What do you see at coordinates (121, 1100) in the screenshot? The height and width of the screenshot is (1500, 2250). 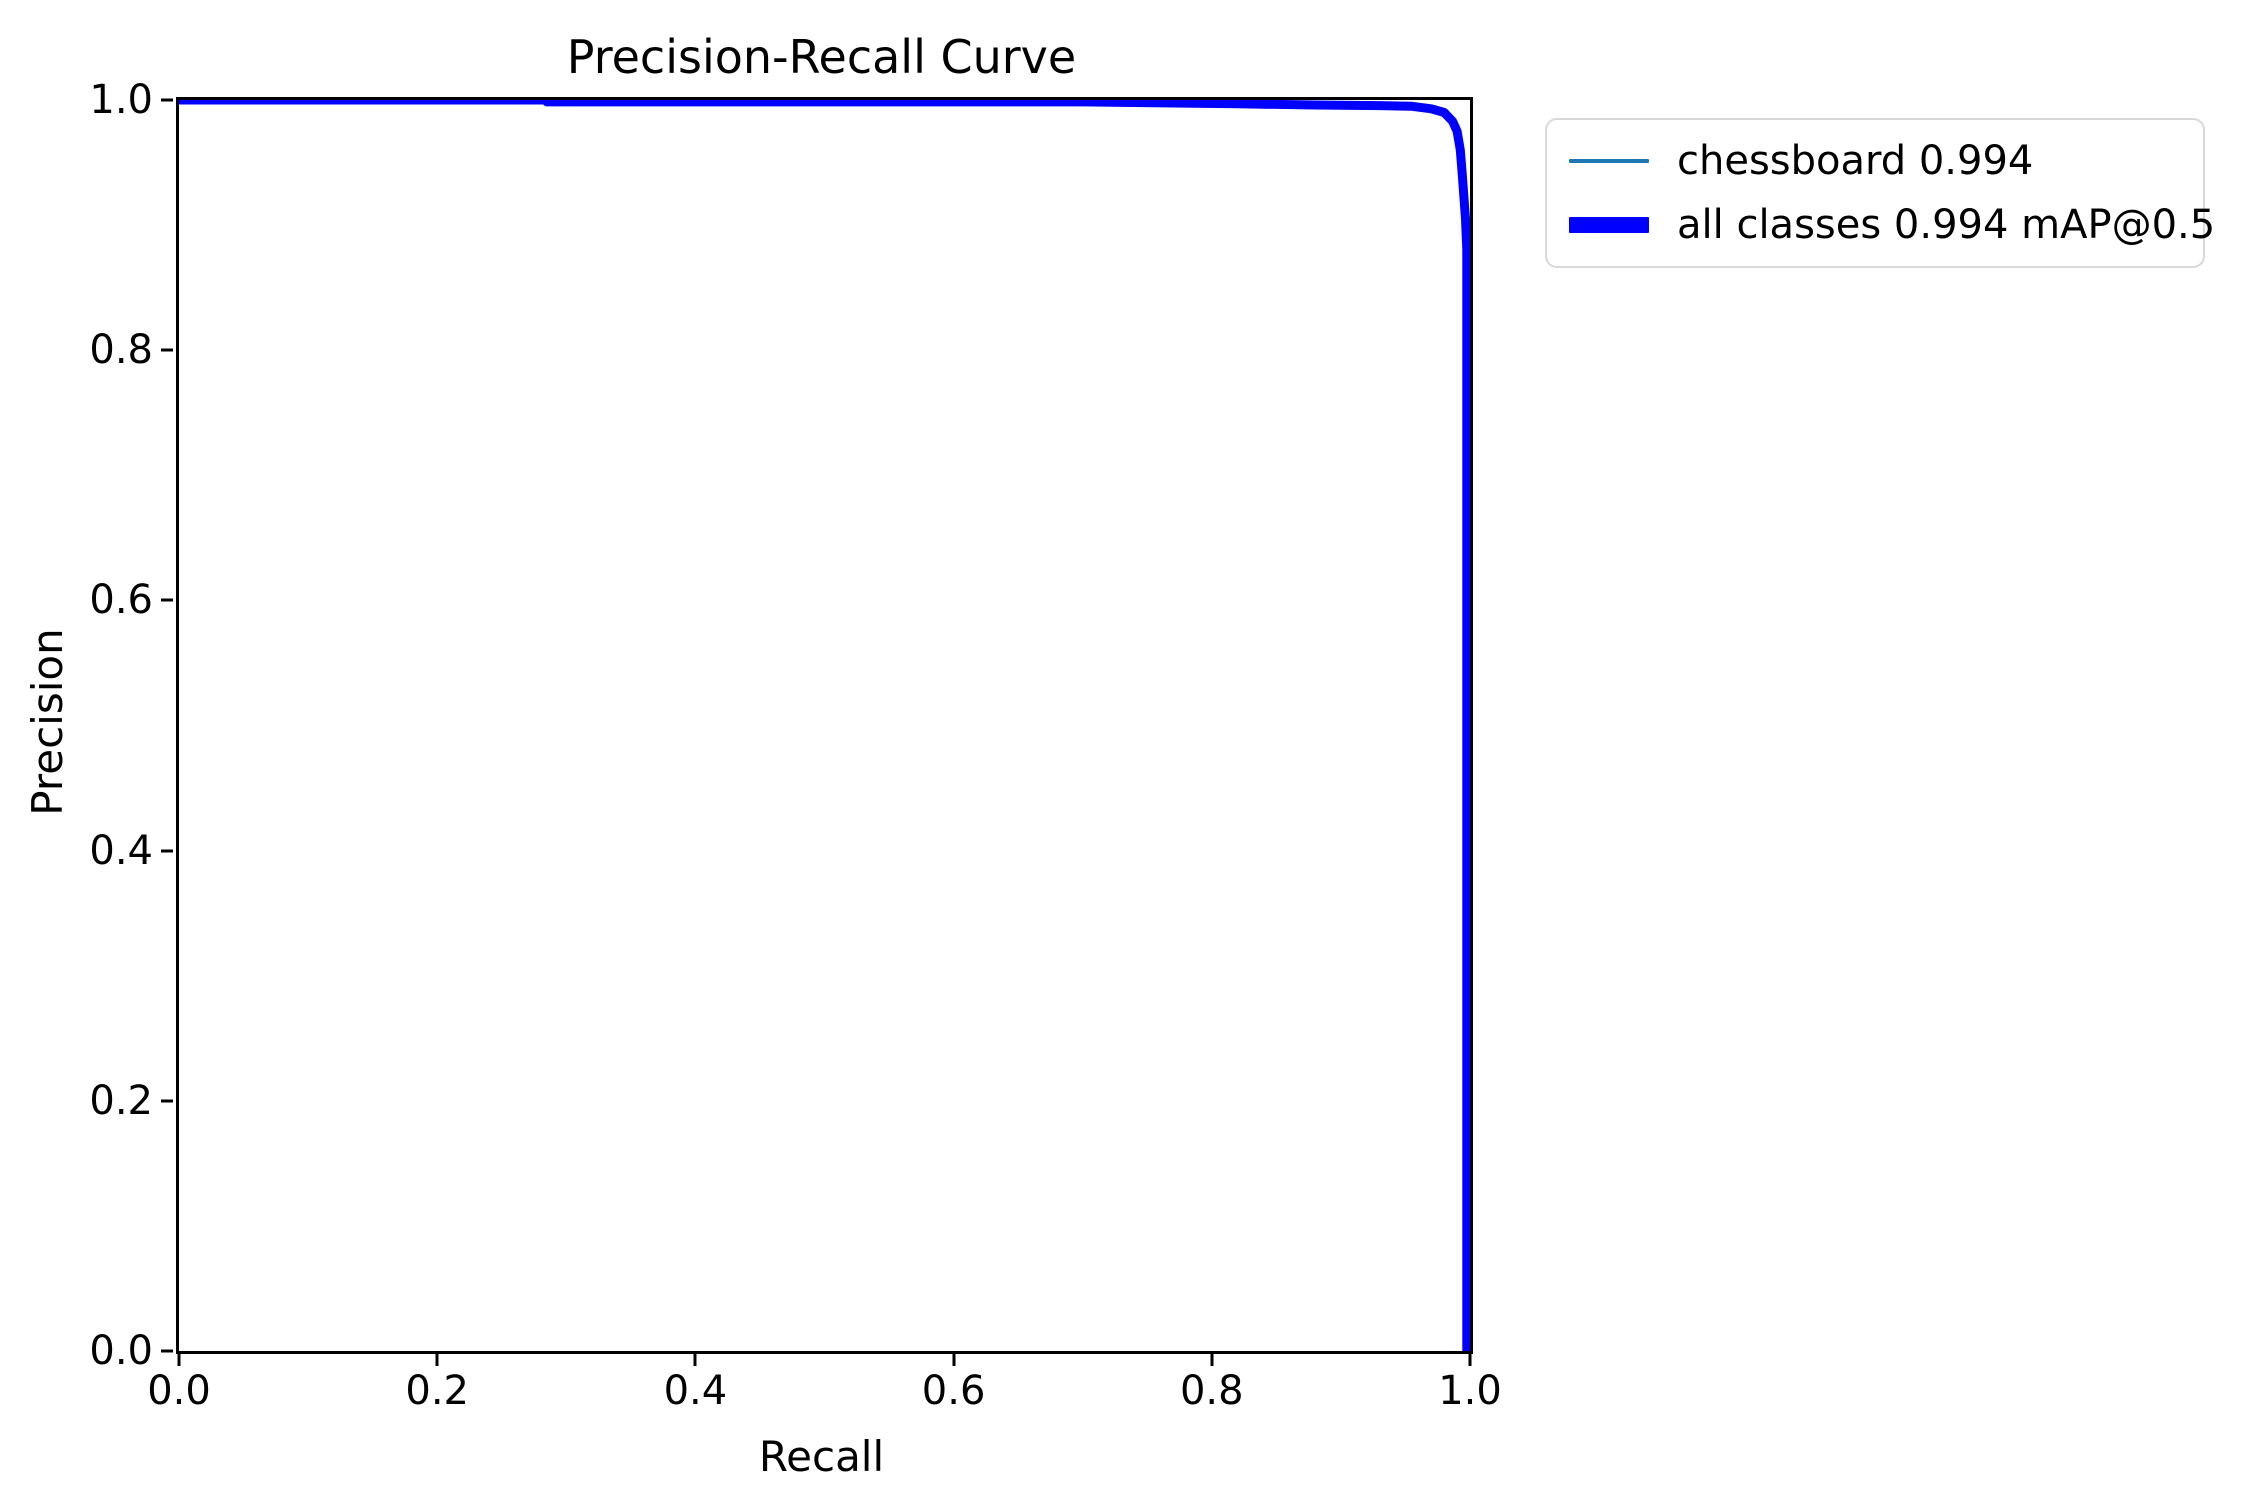 I see `y-tick-label: 0.2` at bounding box center [121, 1100].